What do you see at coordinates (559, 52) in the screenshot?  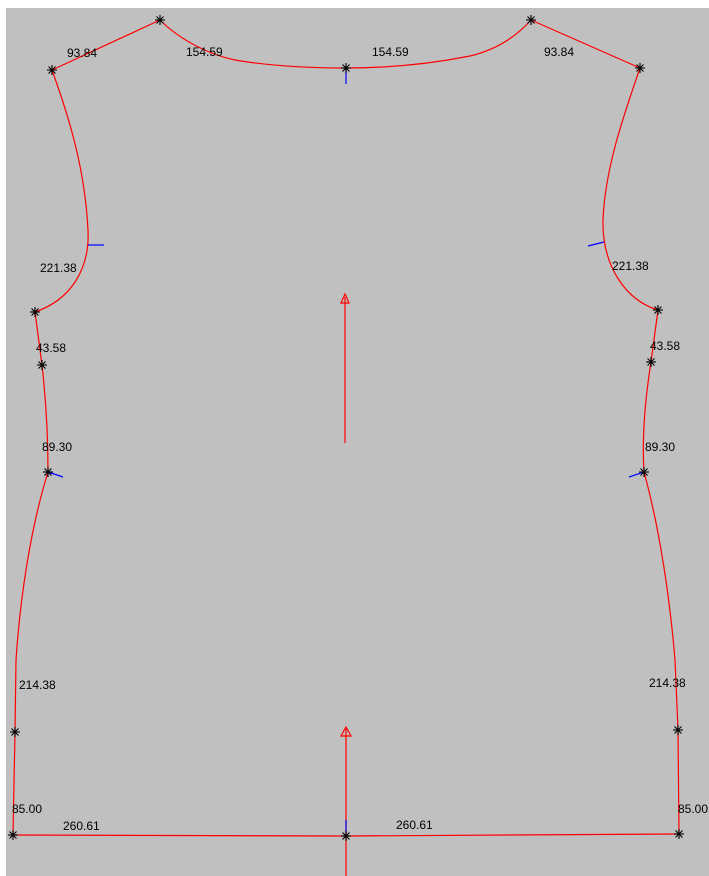 I see `label-shoulder-right: 93.84` at bounding box center [559, 52].